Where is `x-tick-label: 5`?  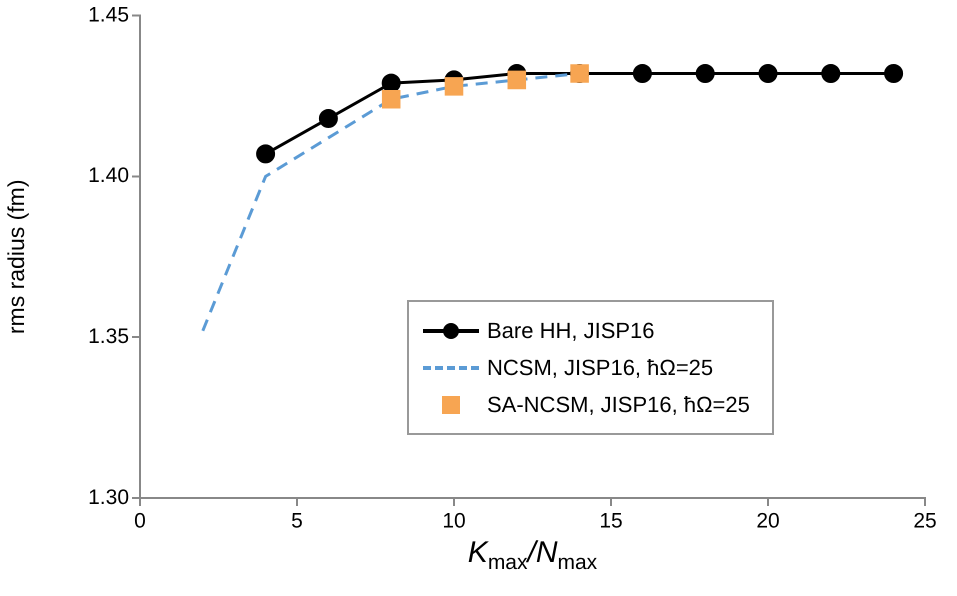
x-tick-label: 5 is located at coordinates (297, 520).